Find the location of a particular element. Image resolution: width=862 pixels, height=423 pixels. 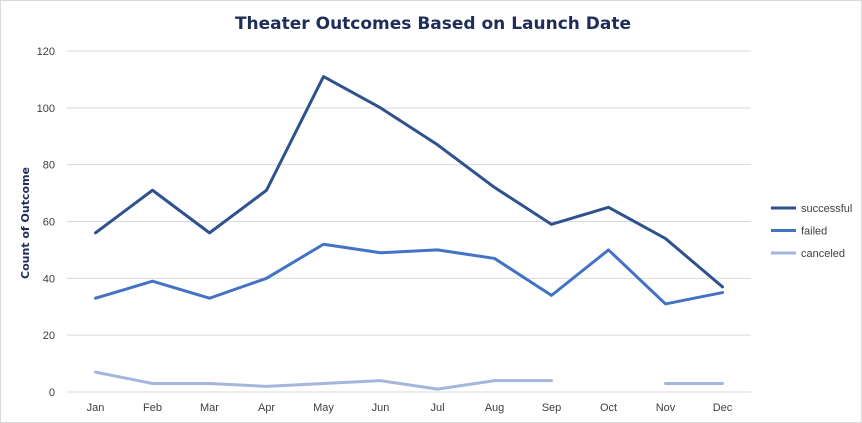

legend-label-failed: failed is located at coordinates (814, 232).